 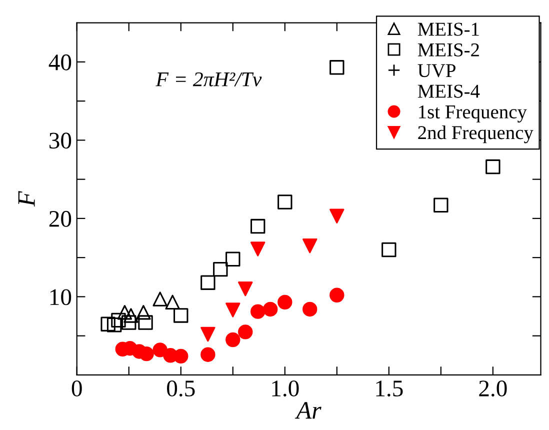 I want to click on legend-label: MEIS-1, so click(x=448, y=29).